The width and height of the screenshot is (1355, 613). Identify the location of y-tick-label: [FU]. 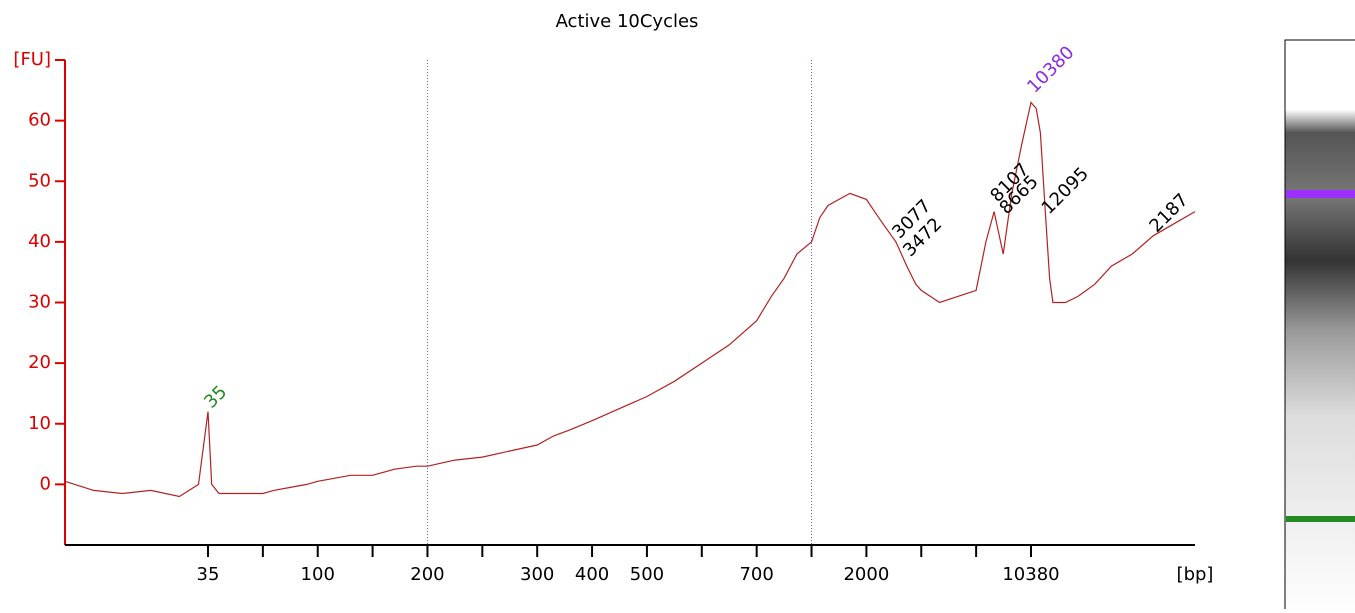
(32, 59).